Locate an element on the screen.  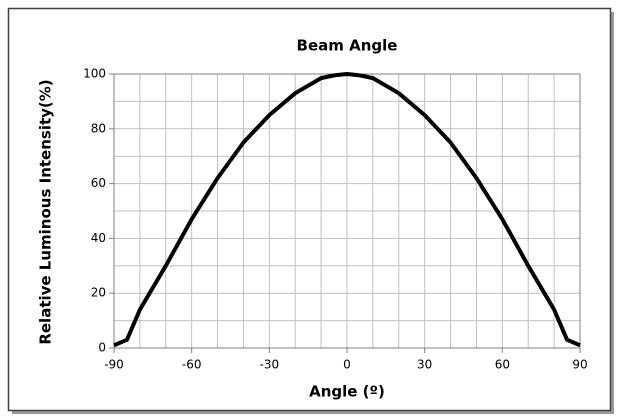
y-tick-label: 0 is located at coordinates (102, 348).